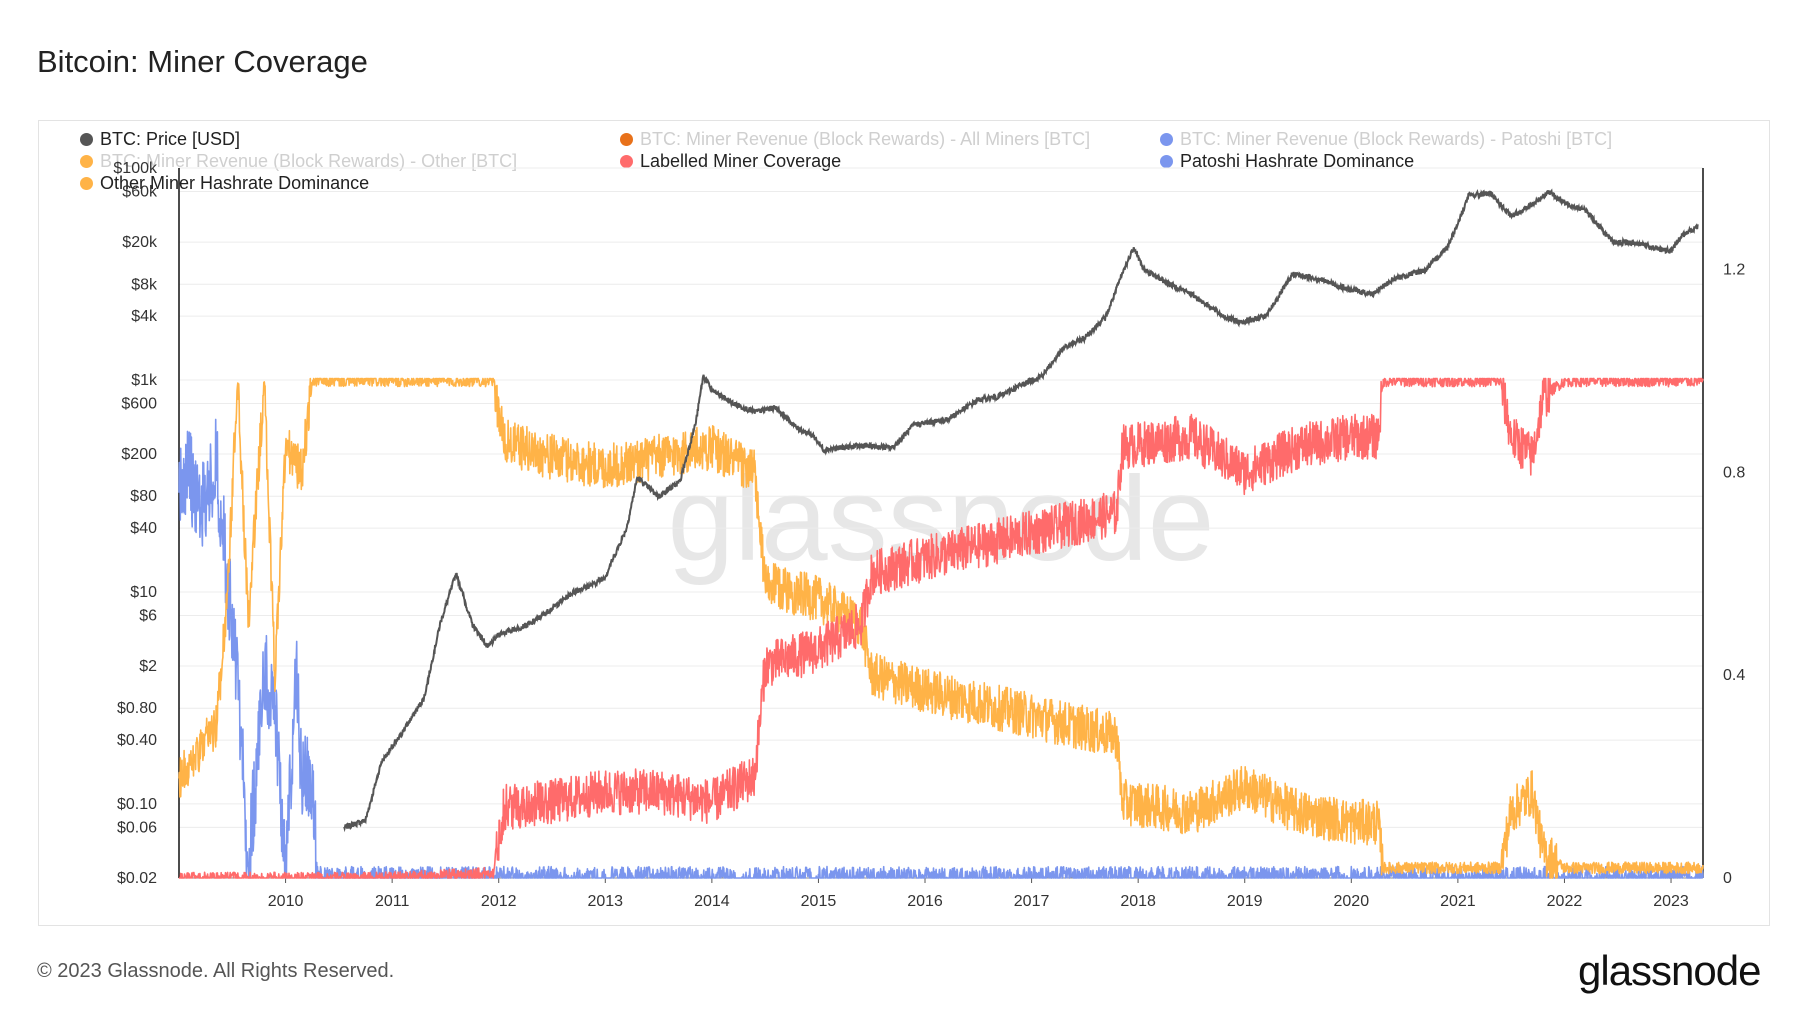 Image resolution: width=1800 pixels, height=1013 pixels. What do you see at coordinates (1565, 901) in the screenshot?
I see `x-tick-label: 2022` at bounding box center [1565, 901].